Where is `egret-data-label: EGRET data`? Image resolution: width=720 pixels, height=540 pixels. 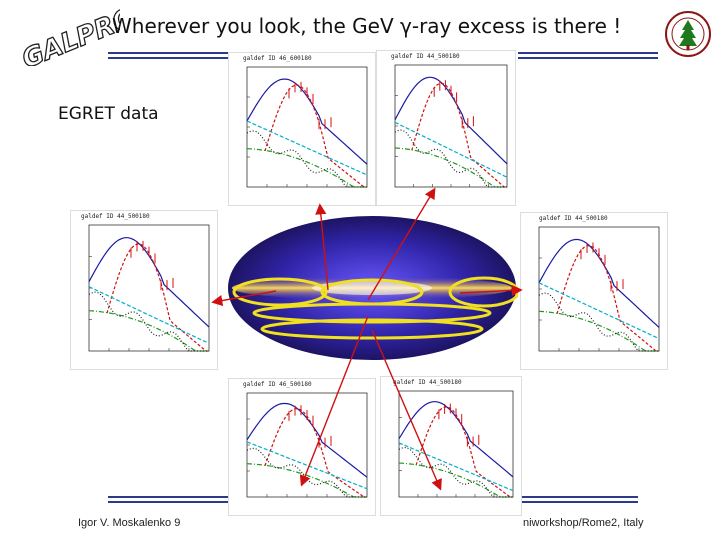
egret-data-label: EGRET data is located at coordinates (108, 114).